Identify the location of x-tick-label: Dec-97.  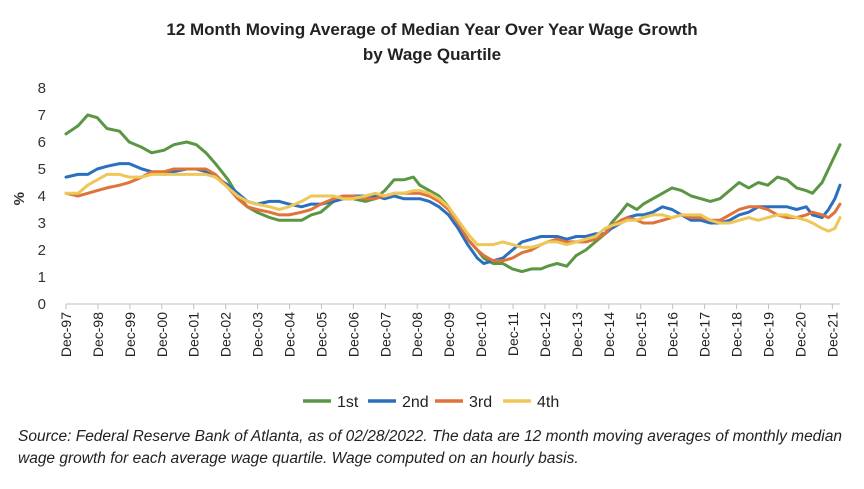
(66, 334).